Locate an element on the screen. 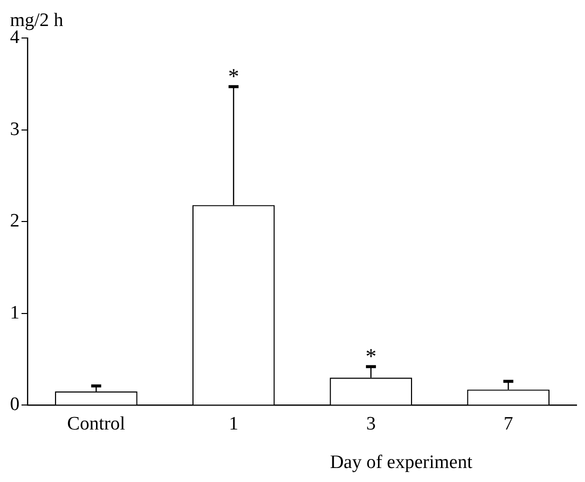 This screenshot has width=585, height=482. x-tick-label: 1 is located at coordinates (233, 424).